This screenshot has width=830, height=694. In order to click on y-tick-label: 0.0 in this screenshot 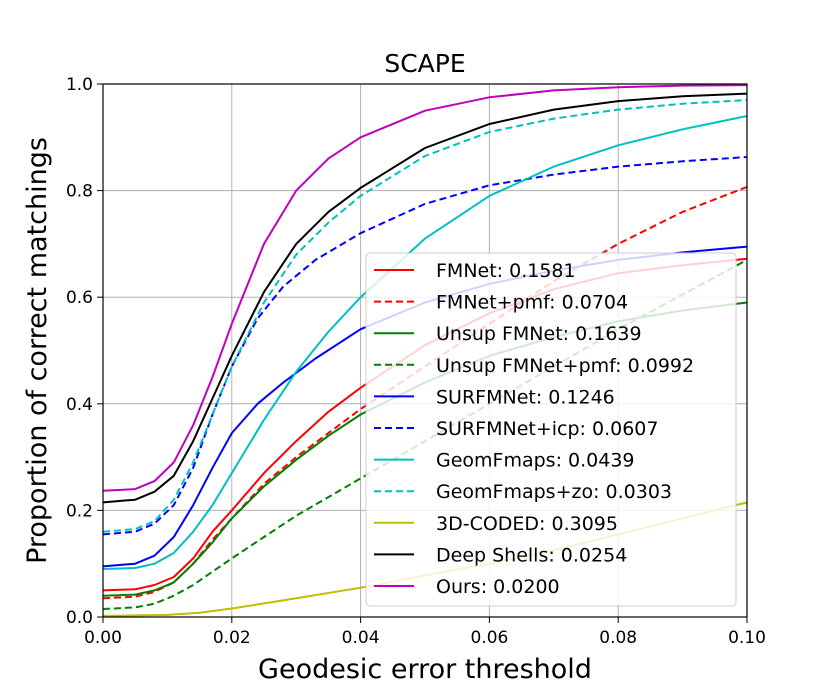, I will do `click(79, 618)`.